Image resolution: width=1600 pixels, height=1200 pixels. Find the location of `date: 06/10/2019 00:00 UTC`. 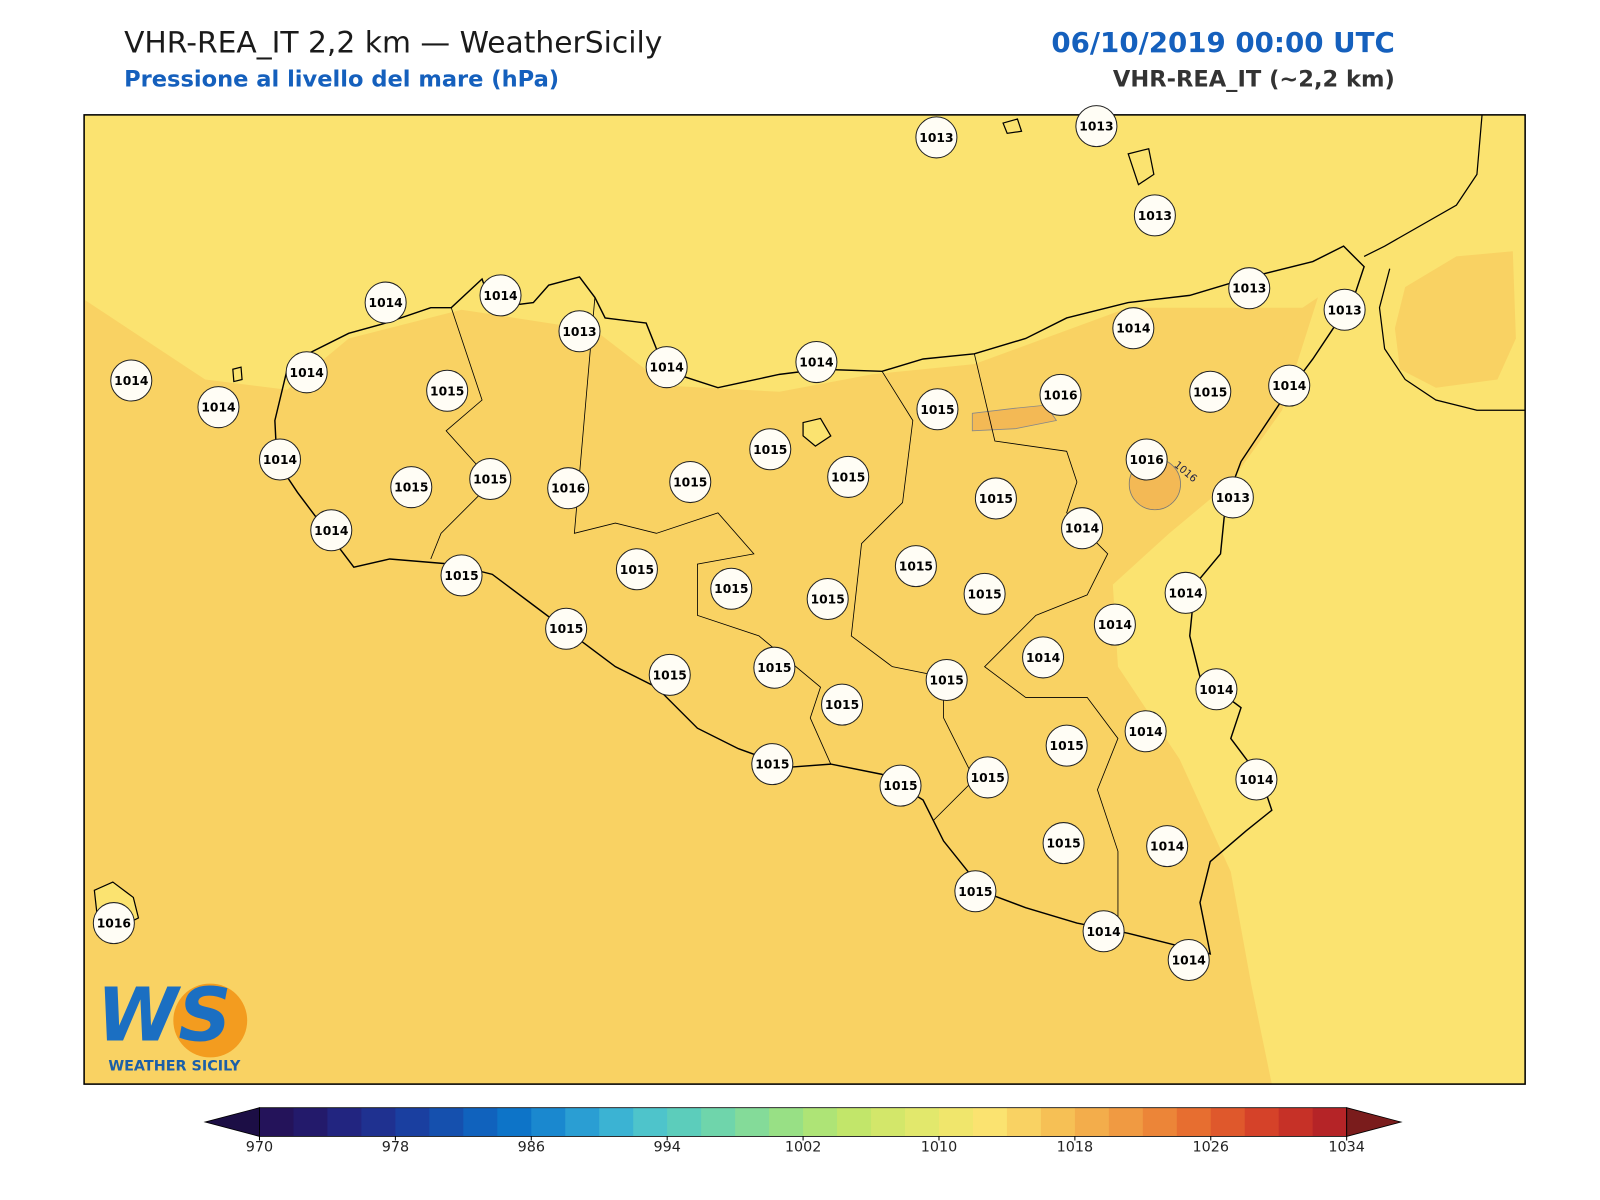

date: 06/10/2019 00:00 UTC is located at coordinates (1222, 42).